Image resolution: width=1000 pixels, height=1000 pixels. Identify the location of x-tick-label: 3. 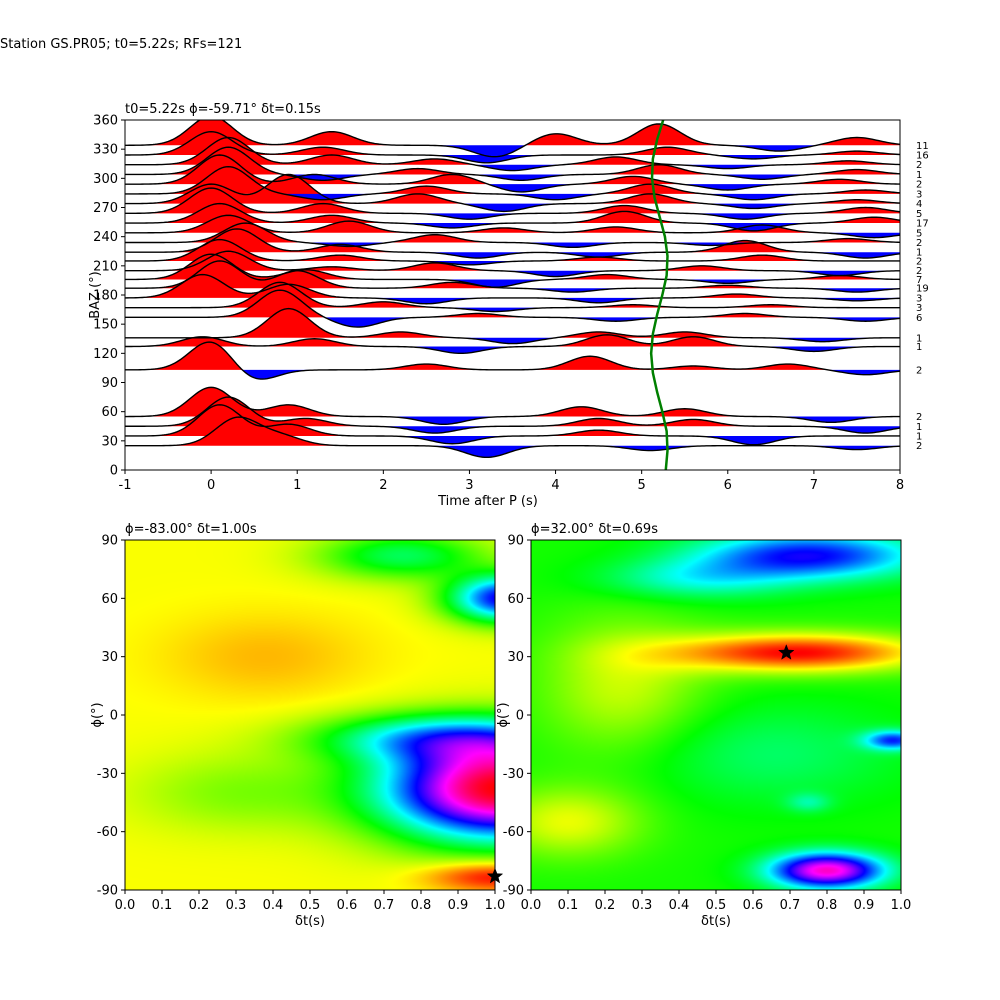
(469, 485).